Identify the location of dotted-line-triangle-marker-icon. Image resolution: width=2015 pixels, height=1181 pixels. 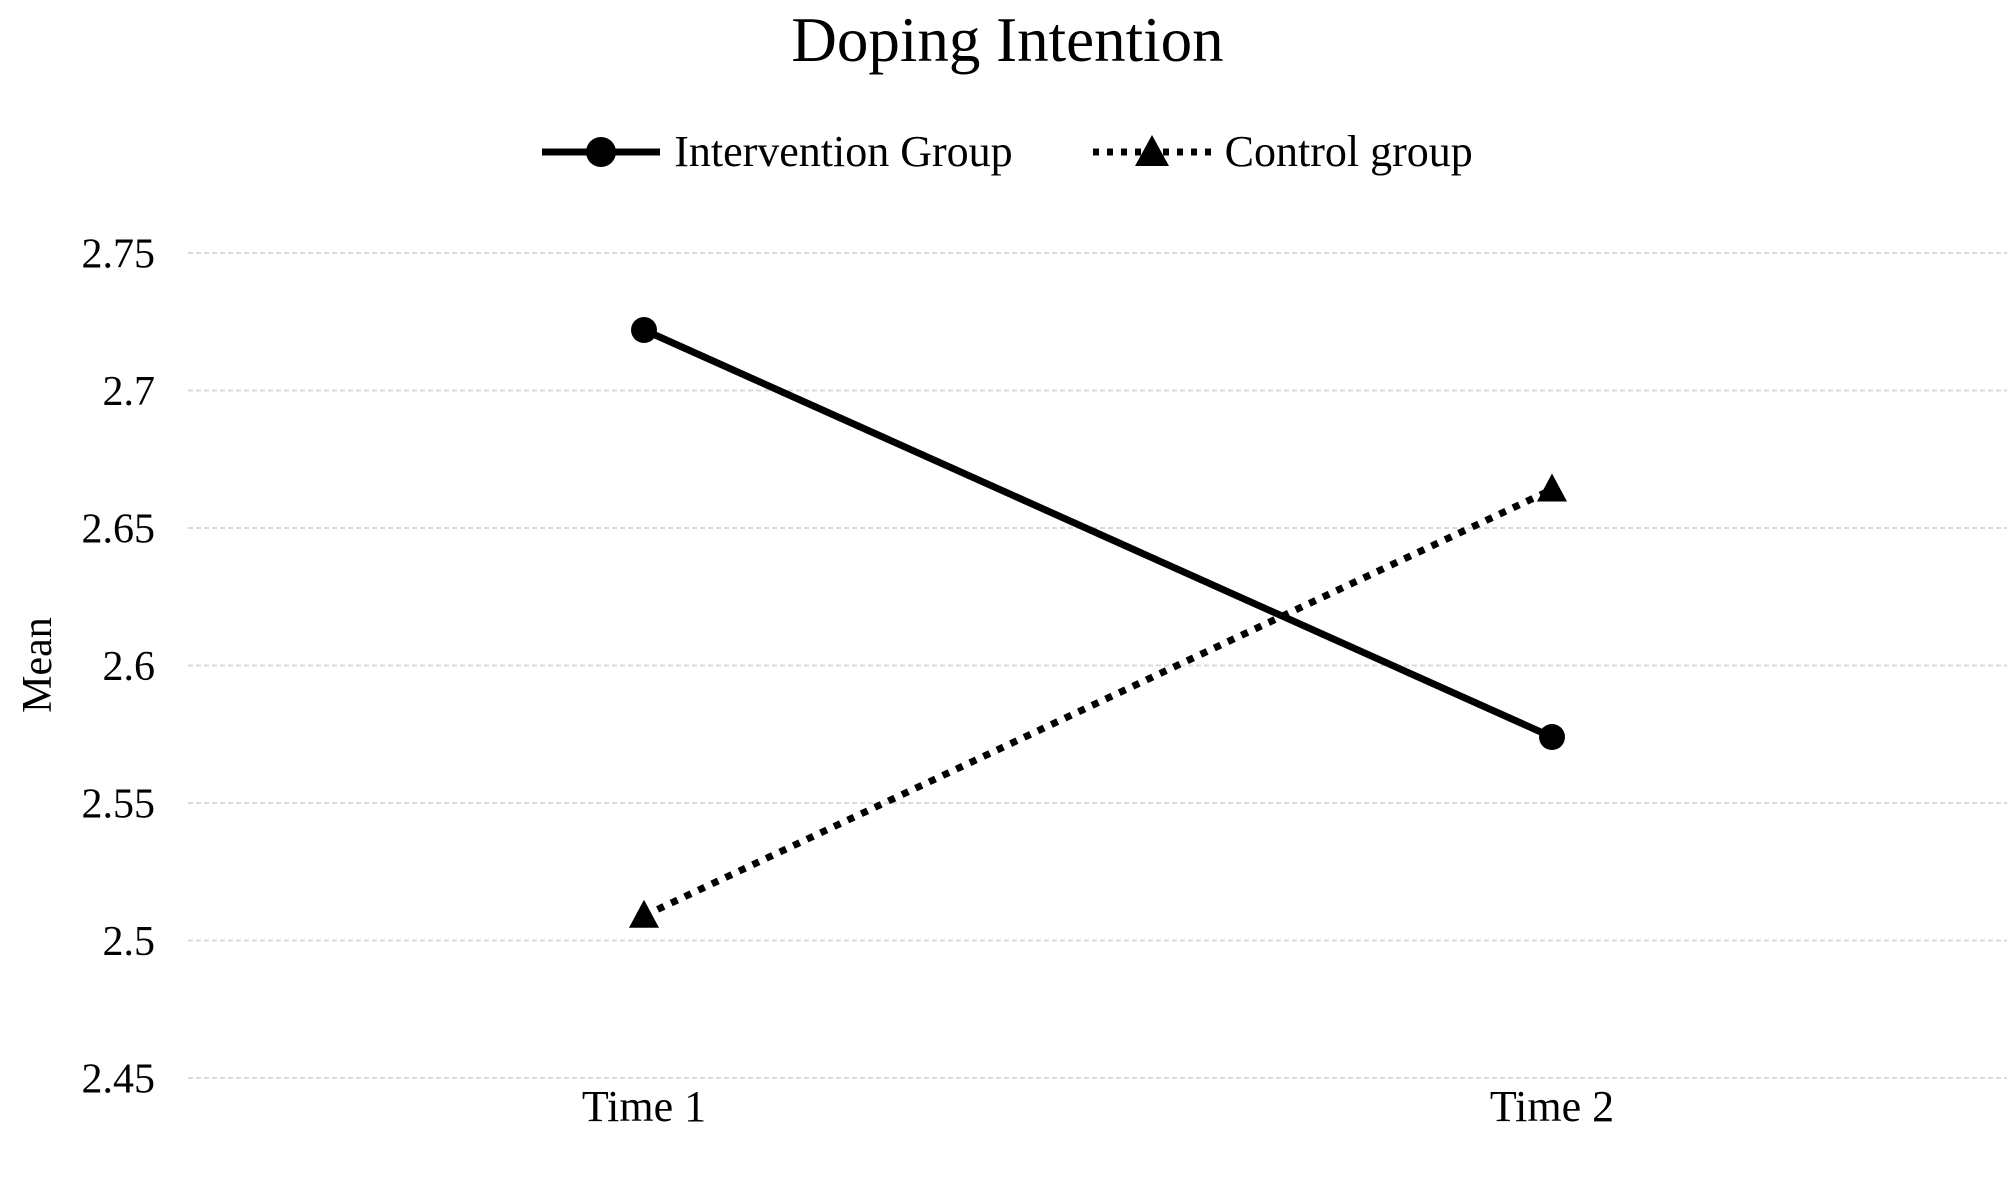
(1151, 150).